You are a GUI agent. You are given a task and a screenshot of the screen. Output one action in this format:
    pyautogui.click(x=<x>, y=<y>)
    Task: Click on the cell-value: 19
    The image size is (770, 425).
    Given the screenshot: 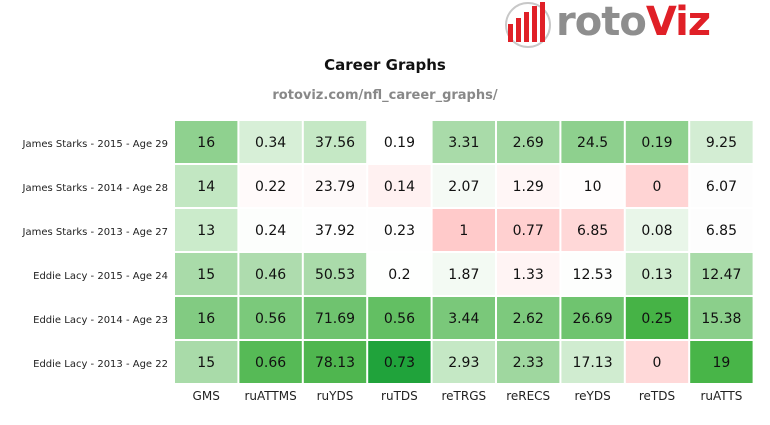 What is the action you would take?
    pyautogui.click(x=721, y=363)
    